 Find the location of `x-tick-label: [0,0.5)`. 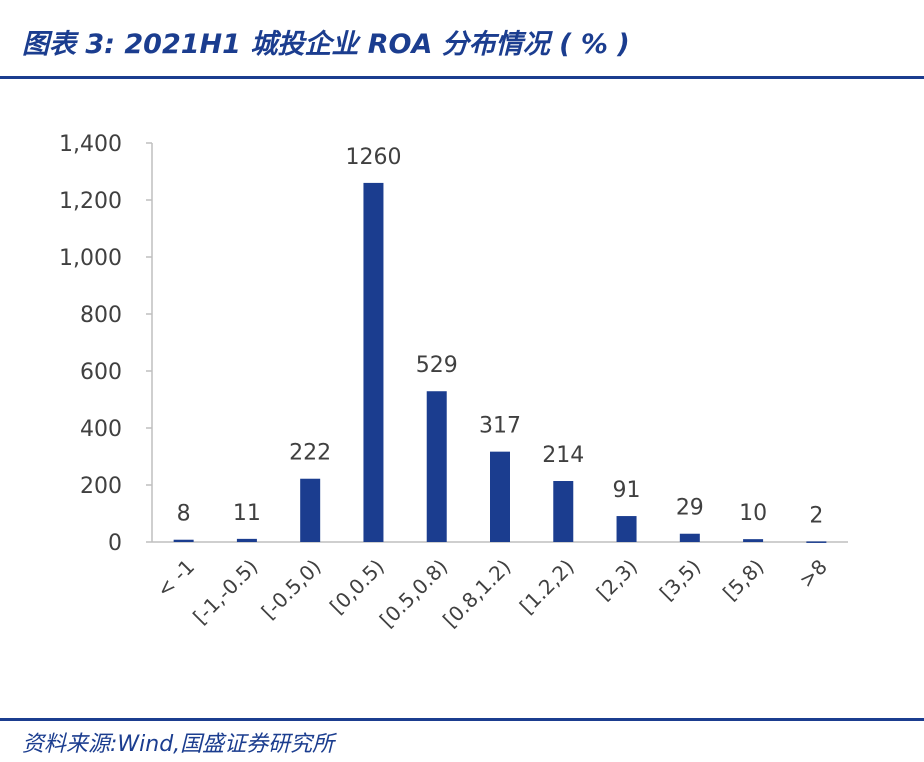

x-tick-label: [0,0.5) is located at coordinates (357, 587).